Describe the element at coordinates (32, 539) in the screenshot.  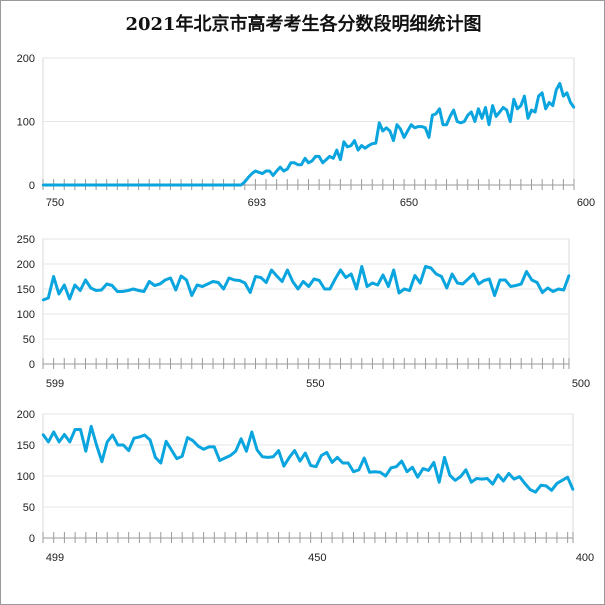
I see `y-tick-label: 0` at that location.